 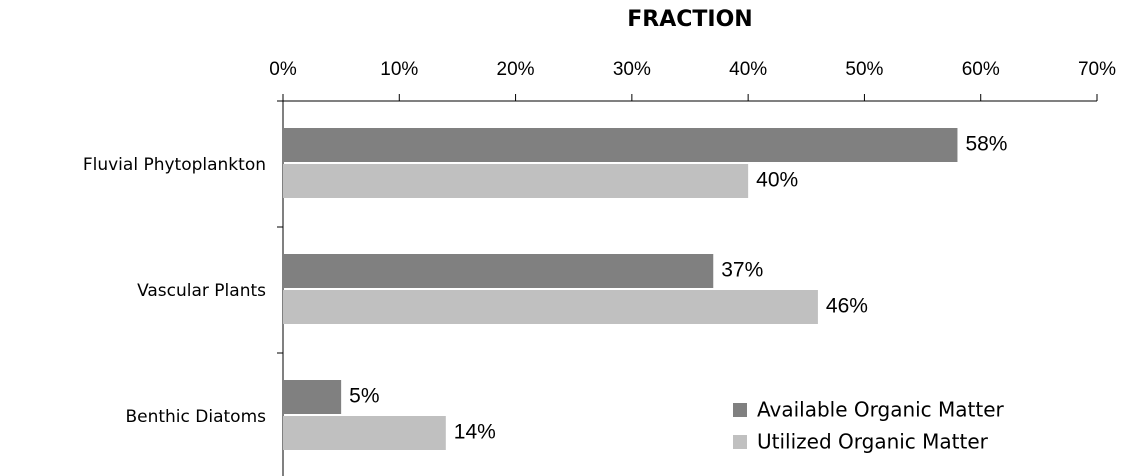 I want to click on y-tick-label: Fluvial Phytoplankton, so click(x=174, y=165).